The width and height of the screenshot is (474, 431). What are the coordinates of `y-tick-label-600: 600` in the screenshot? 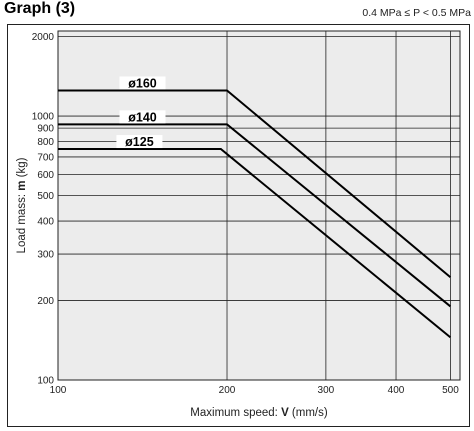 It's located at (45, 175).